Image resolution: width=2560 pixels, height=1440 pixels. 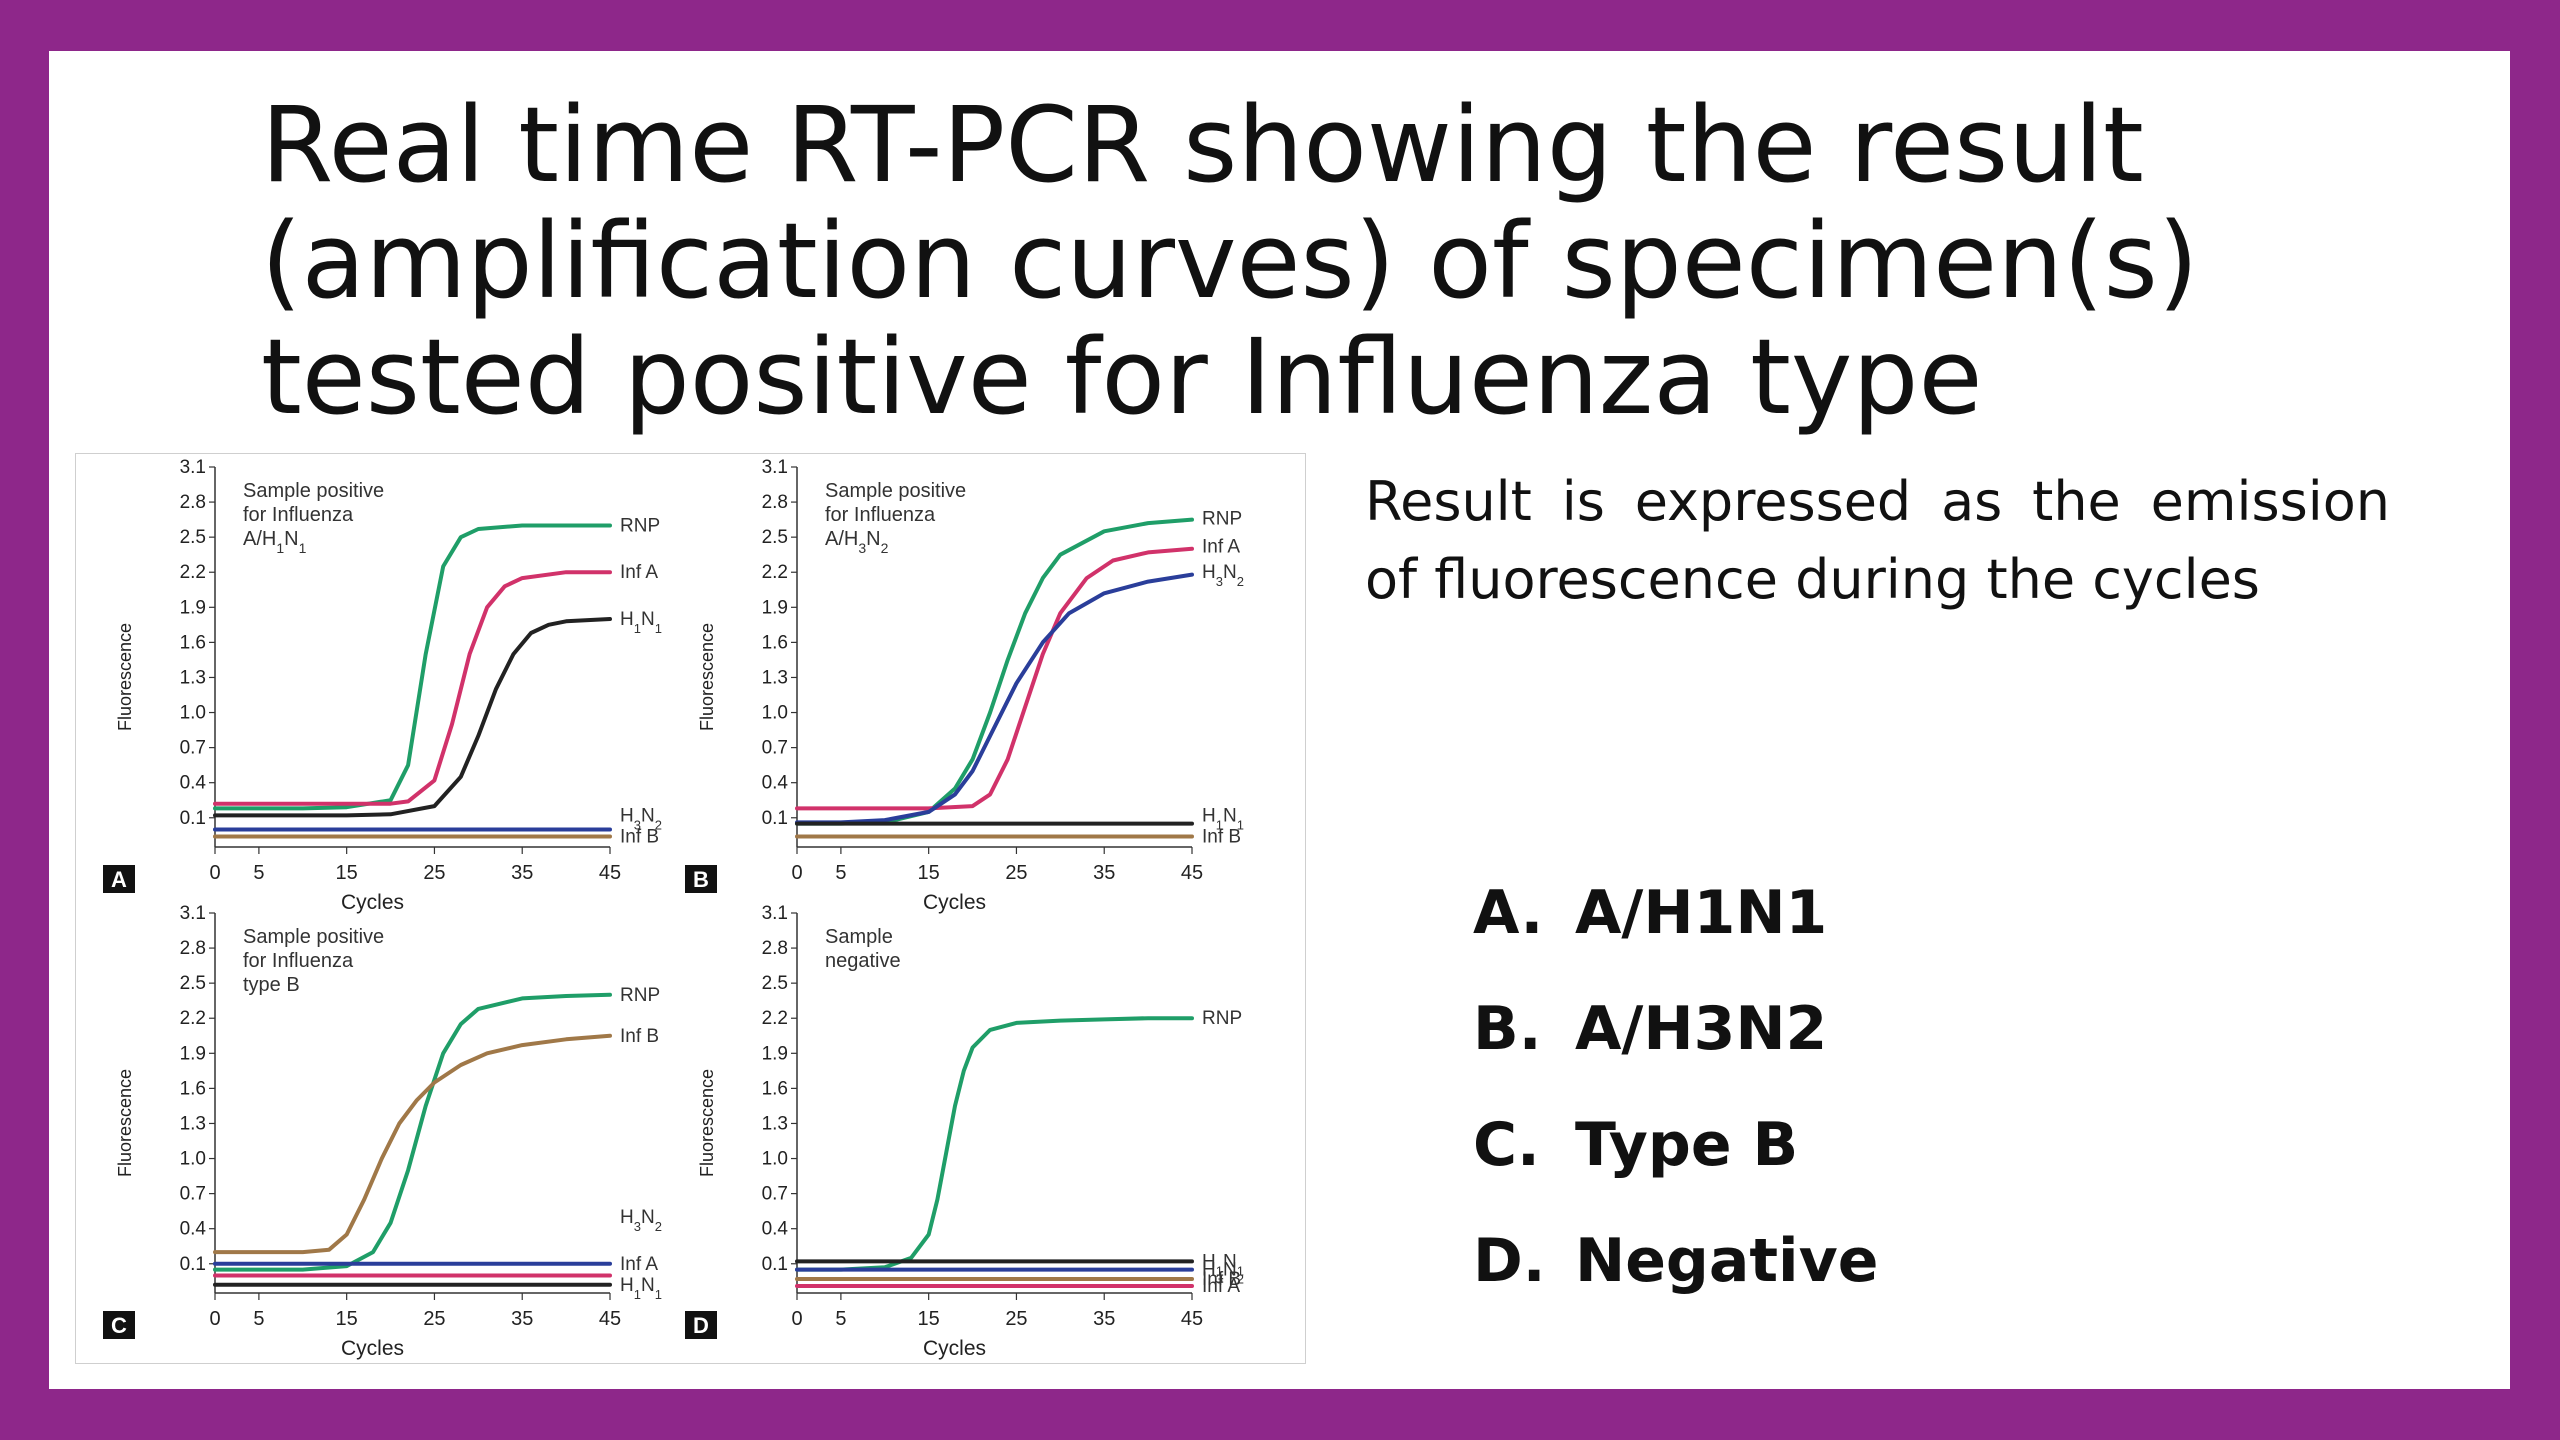 I want to click on panel-letter: A, so click(x=119, y=879).